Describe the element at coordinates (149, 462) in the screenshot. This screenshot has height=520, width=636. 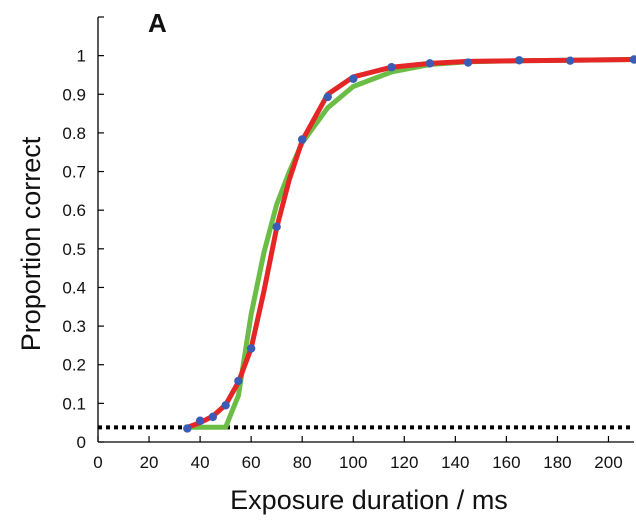
I see `x-tick-label: 20` at that location.